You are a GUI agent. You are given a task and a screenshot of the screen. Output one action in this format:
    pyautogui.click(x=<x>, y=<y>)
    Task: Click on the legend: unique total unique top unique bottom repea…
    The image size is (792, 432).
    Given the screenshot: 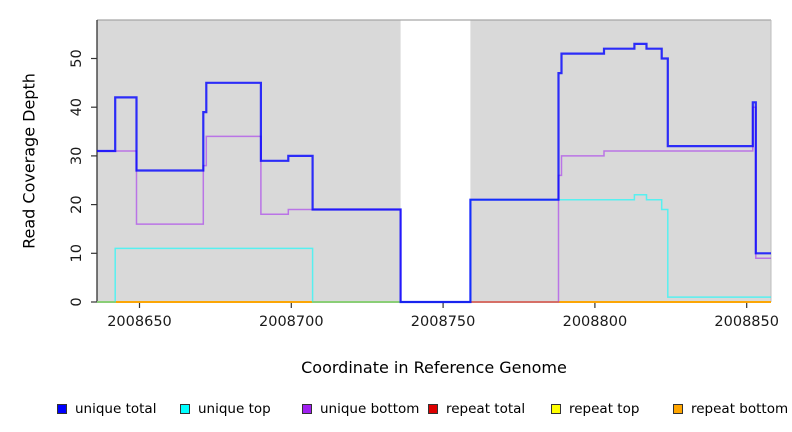 What is the action you would take?
    pyautogui.click(x=396, y=411)
    